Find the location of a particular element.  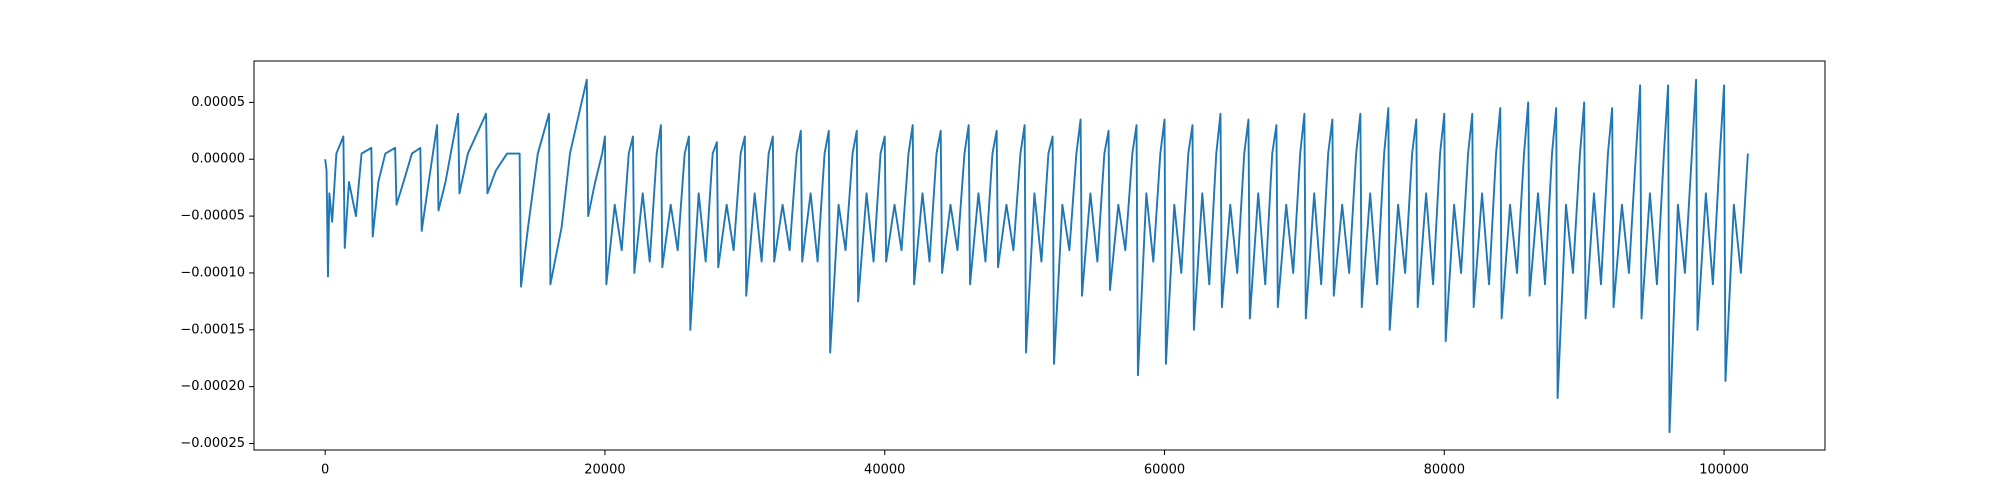

x-tick-label: 80000 is located at coordinates (1444, 470).